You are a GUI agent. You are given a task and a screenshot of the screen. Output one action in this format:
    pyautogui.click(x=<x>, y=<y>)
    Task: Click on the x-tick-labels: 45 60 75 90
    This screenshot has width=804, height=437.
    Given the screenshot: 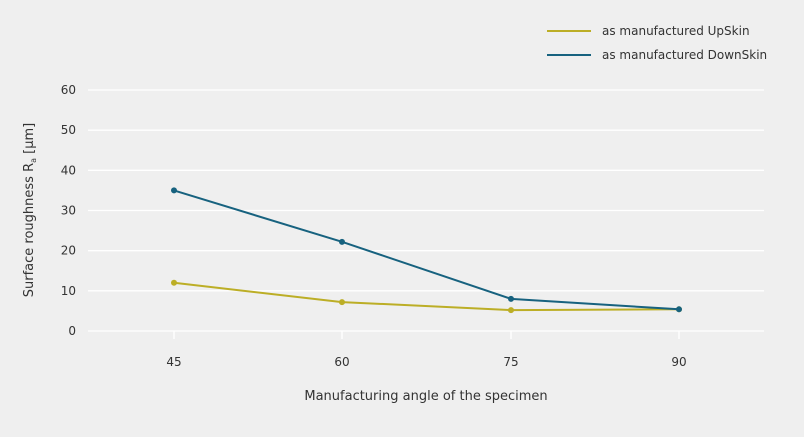 What is the action you would take?
    pyautogui.click(x=426, y=362)
    